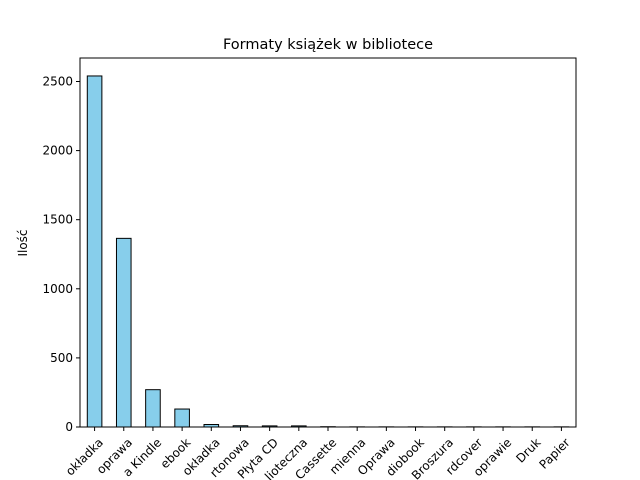 This screenshot has width=640, height=480. I want to click on y-tick-label-0: 0, so click(69, 427).